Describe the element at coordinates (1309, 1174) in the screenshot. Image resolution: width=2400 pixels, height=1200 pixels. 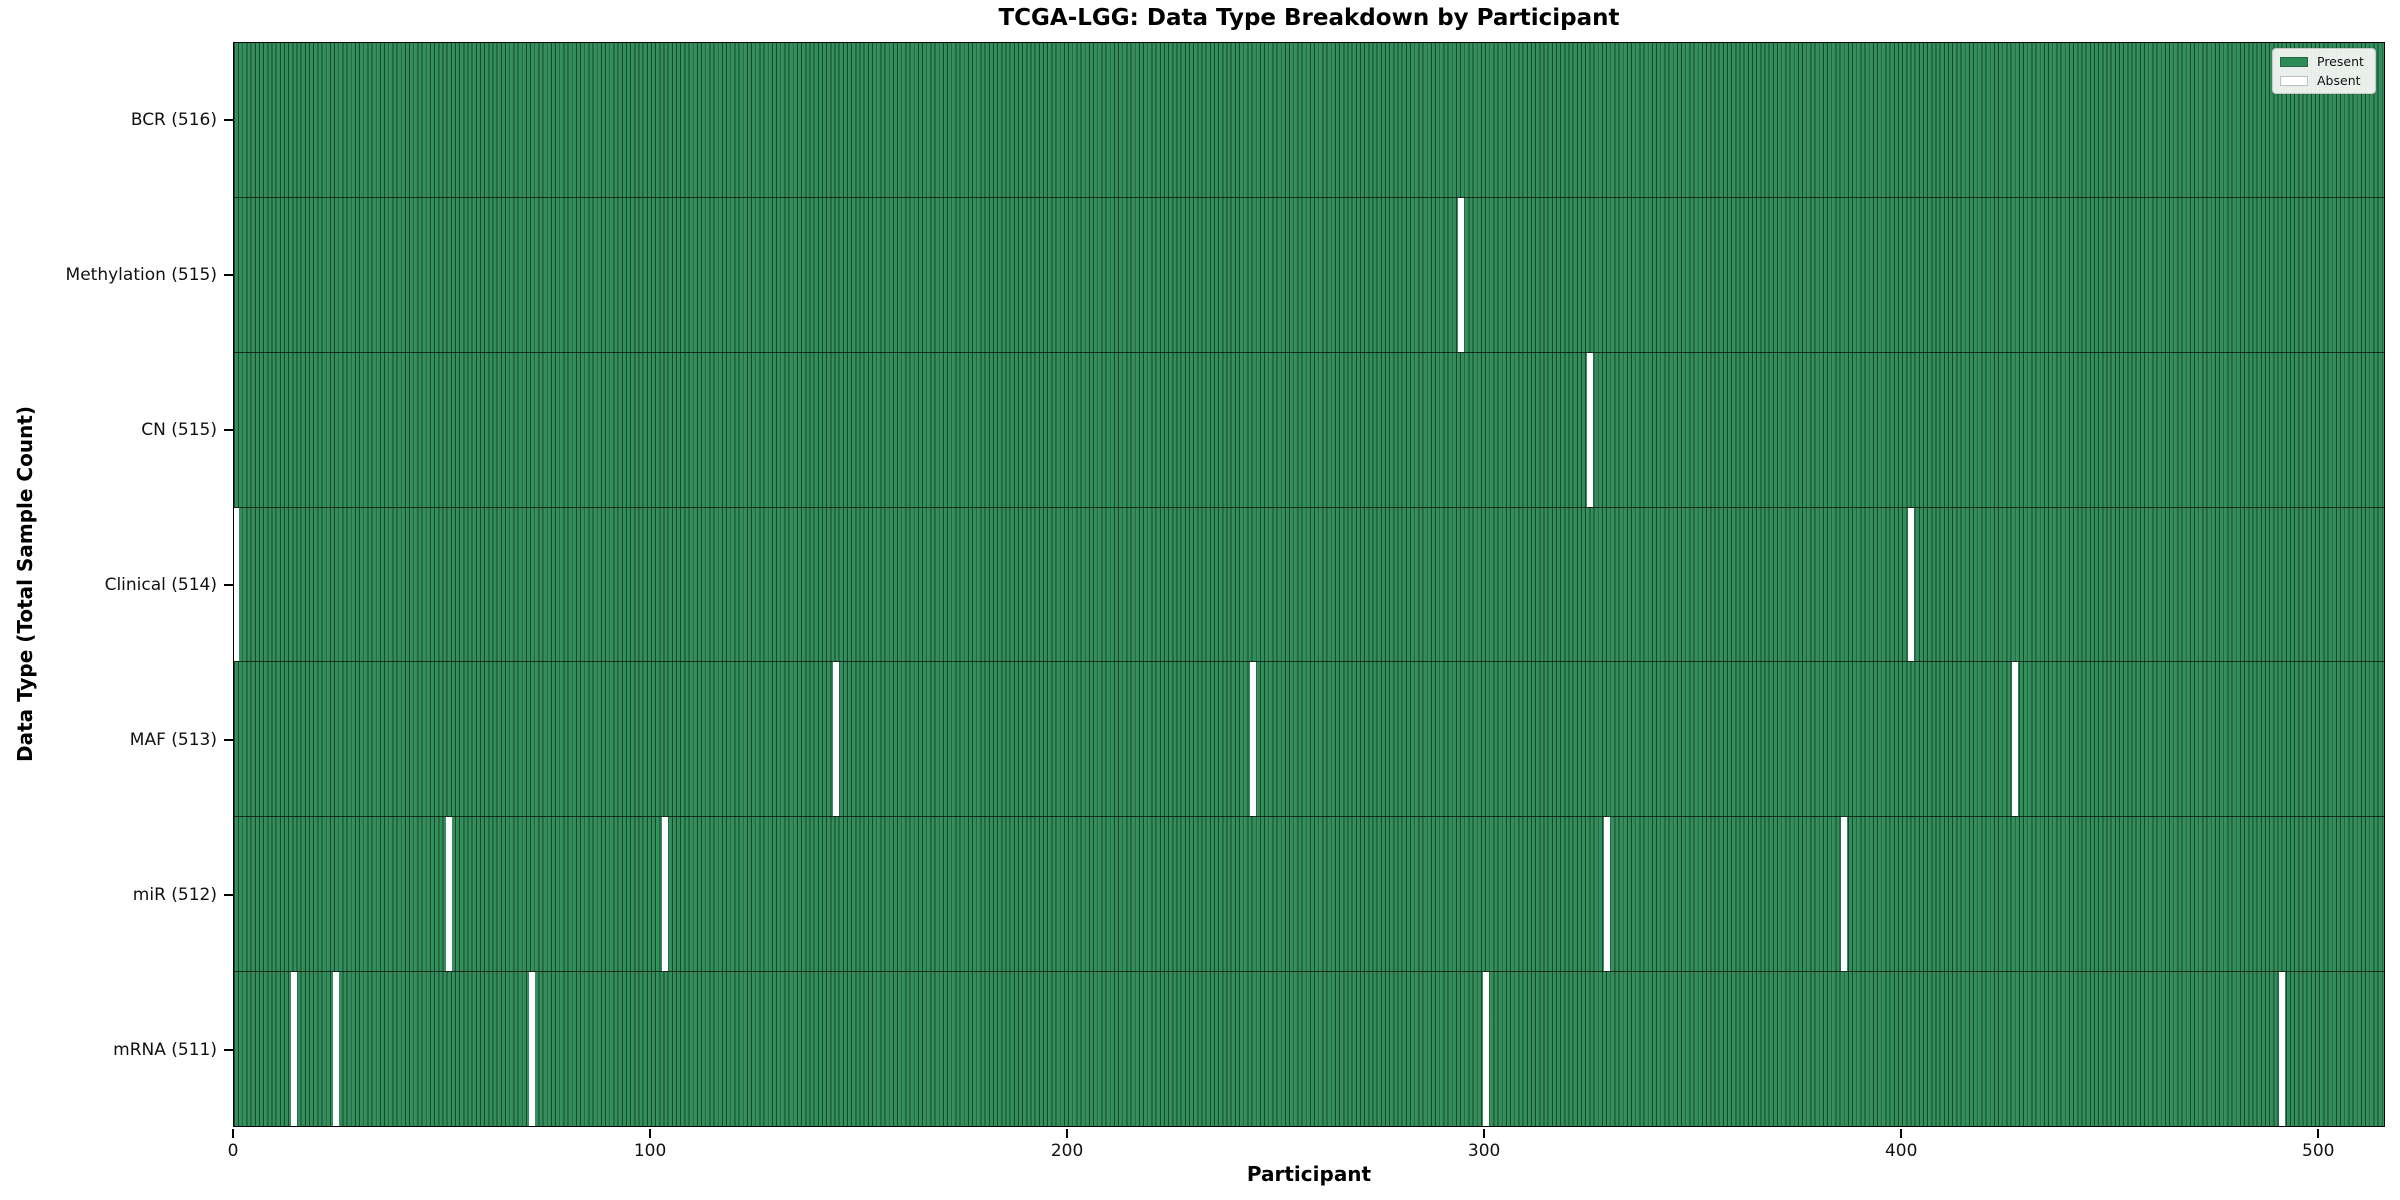
I see `x-axis-label: Participant` at that location.